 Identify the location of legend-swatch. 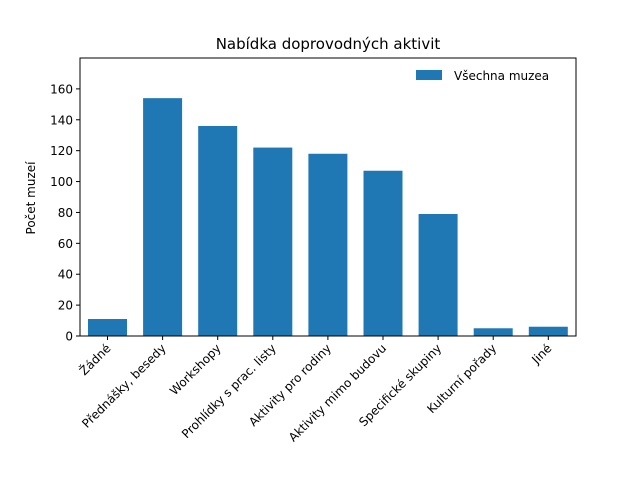
(429, 75).